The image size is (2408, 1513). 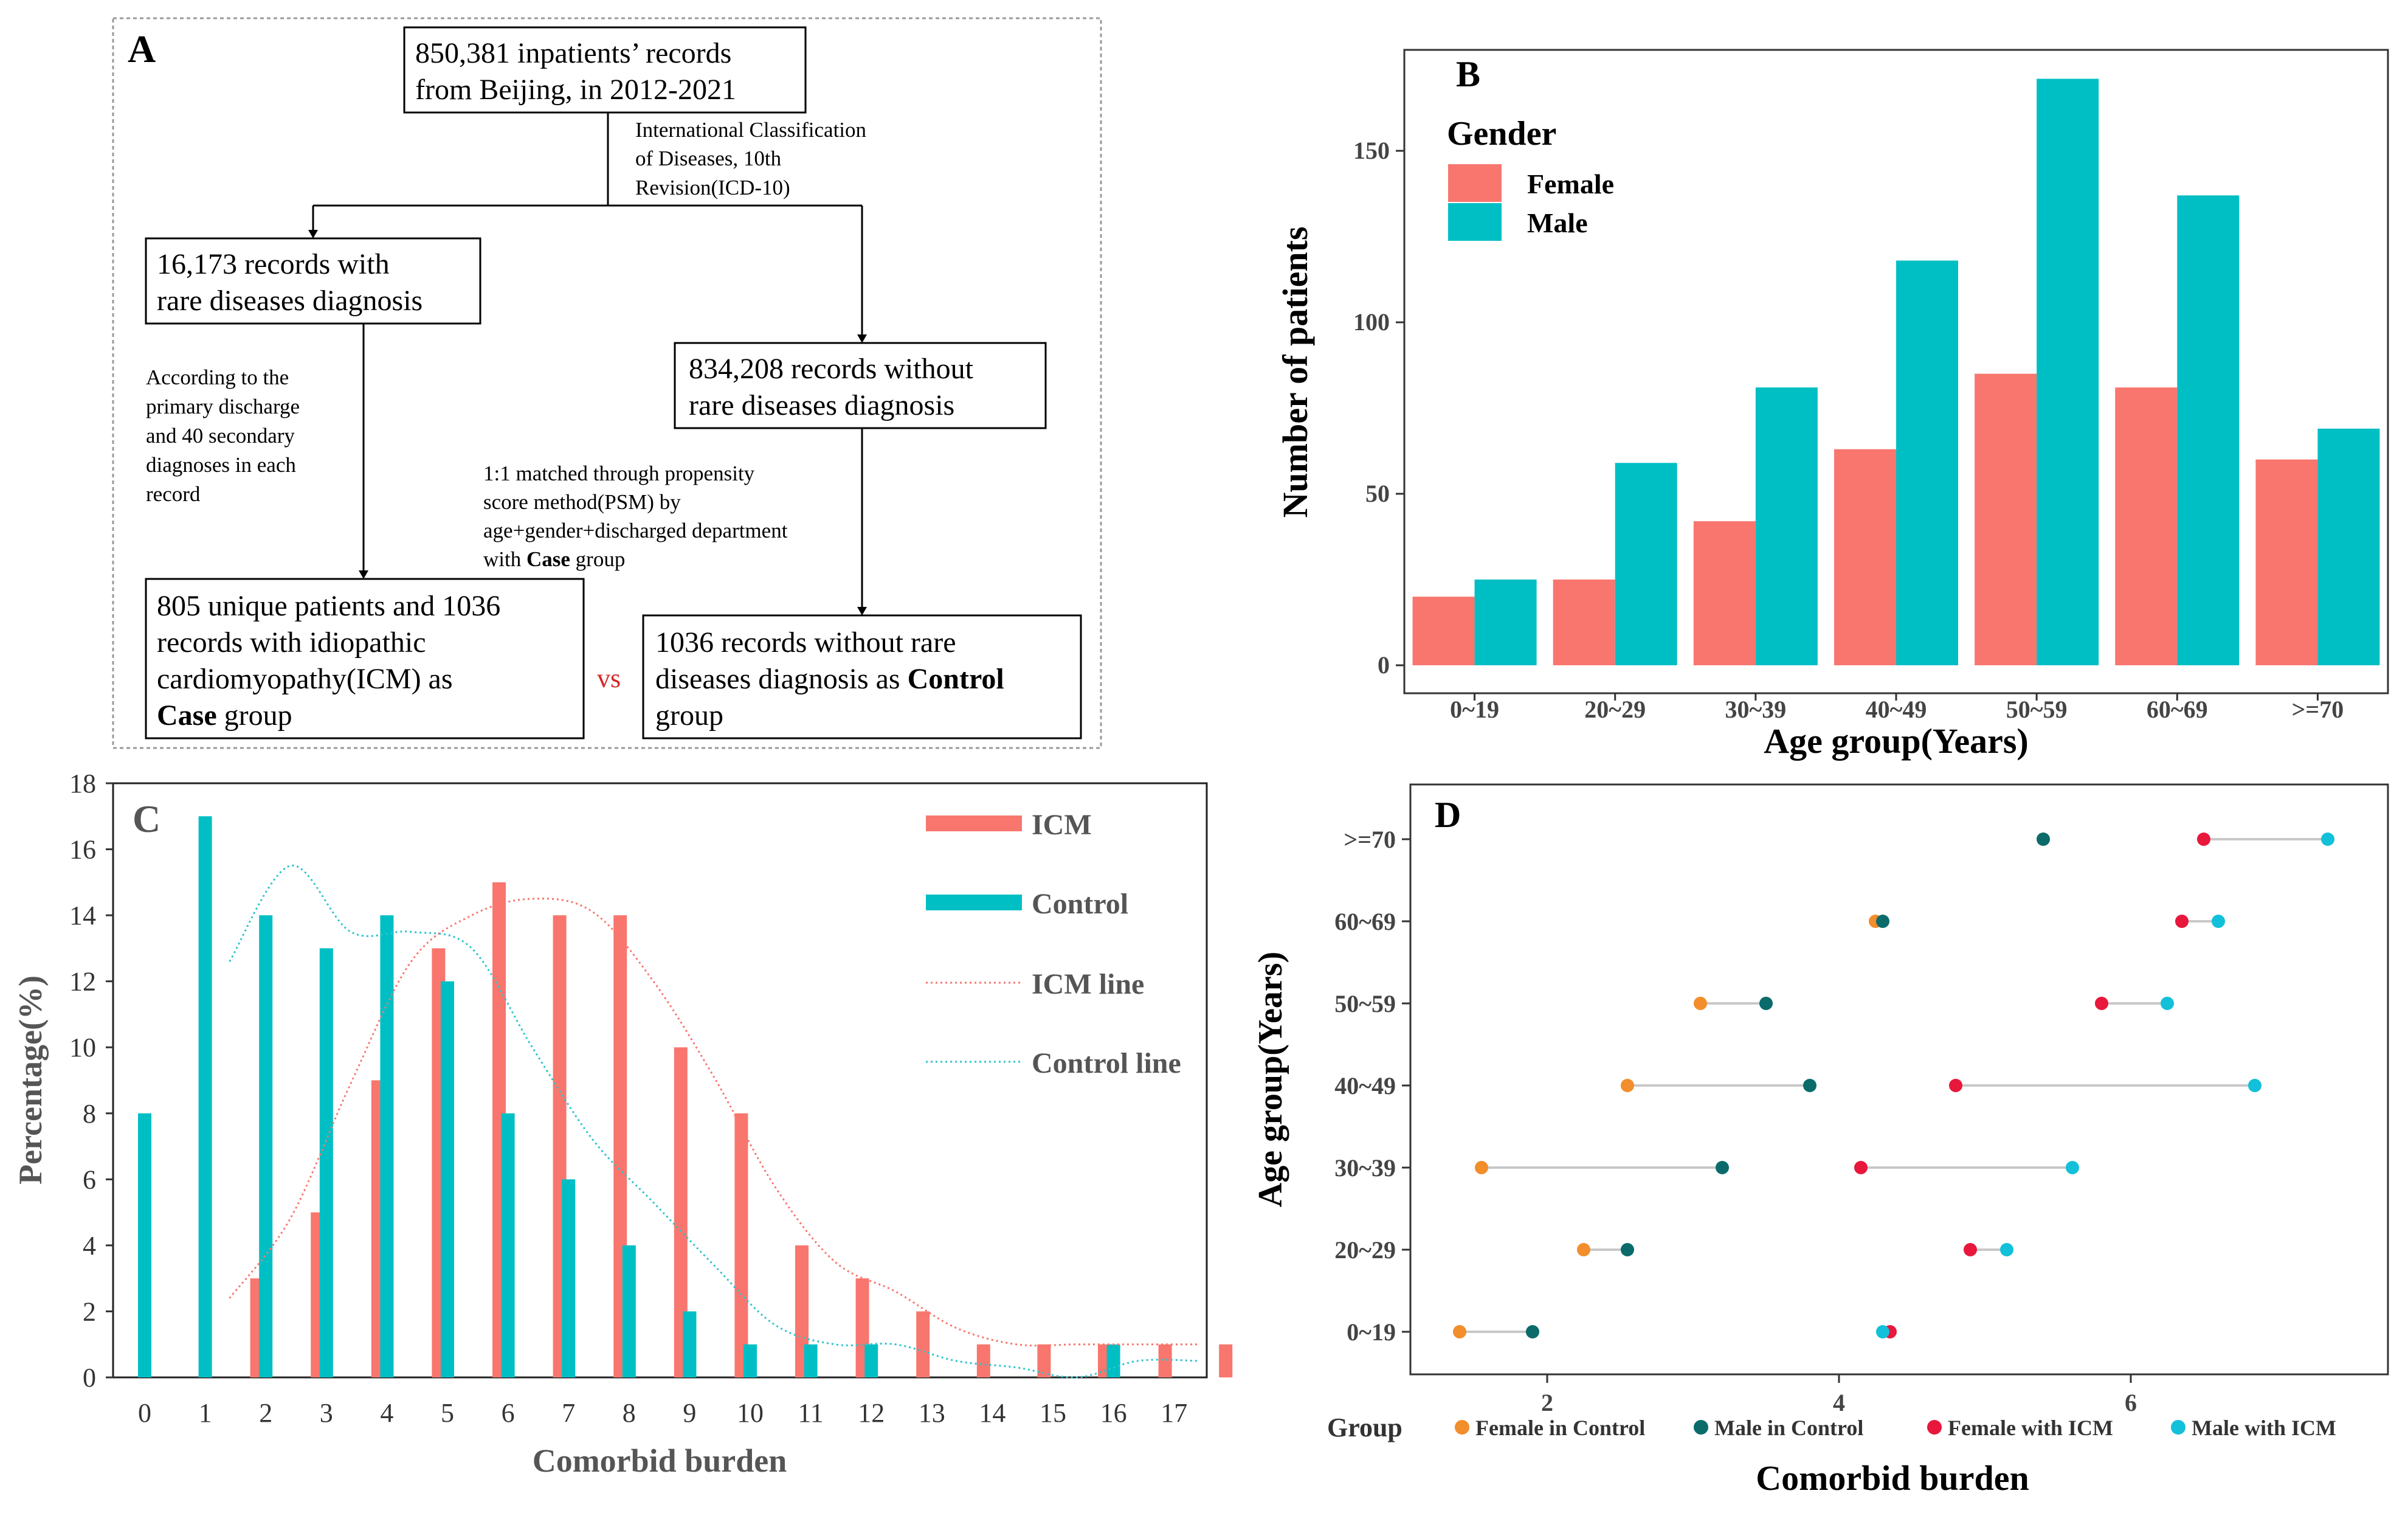 What do you see at coordinates (1583, 1249) in the screenshot?
I see `point-female-in-control-20~29` at bounding box center [1583, 1249].